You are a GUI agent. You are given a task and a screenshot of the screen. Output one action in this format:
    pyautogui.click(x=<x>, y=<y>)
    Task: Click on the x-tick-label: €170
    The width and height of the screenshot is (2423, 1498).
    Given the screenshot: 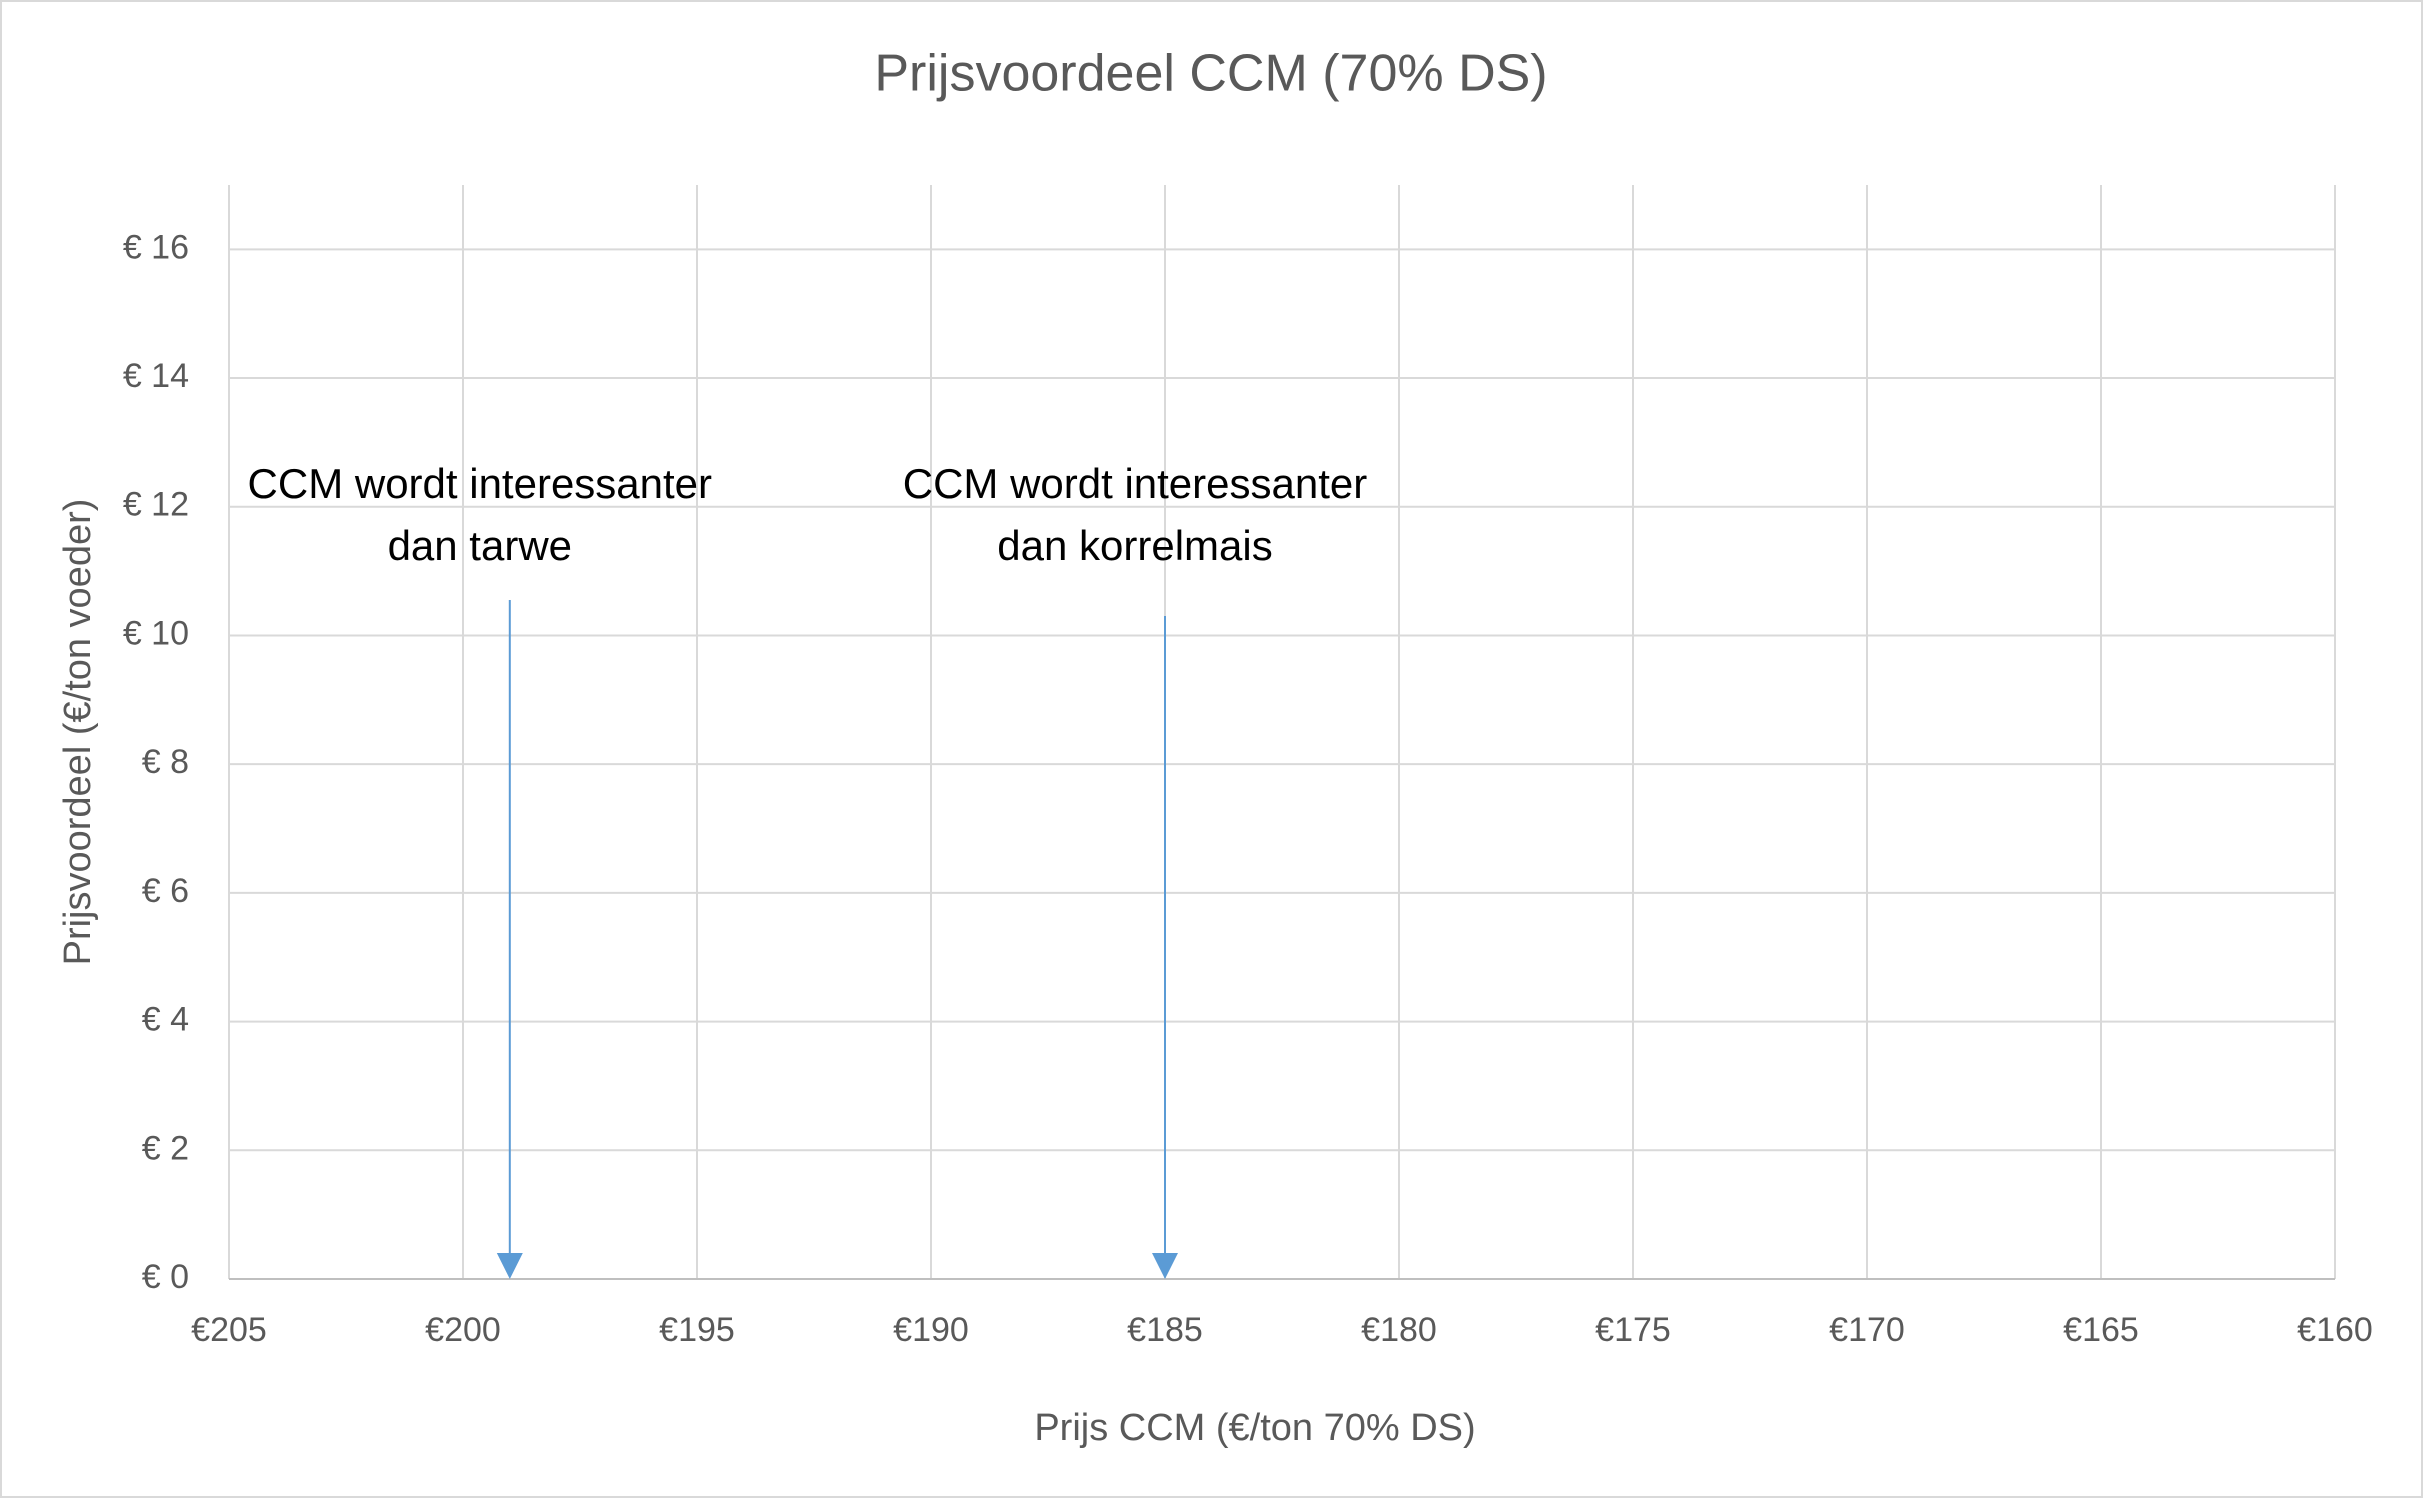 What is the action you would take?
    pyautogui.click(x=1867, y=1330)
    